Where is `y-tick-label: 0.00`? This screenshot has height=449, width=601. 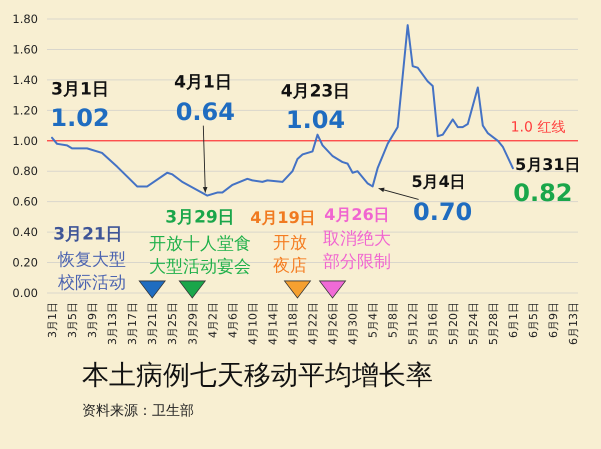
y-tick-label: 0.00 is located at coordinates (25, 293).